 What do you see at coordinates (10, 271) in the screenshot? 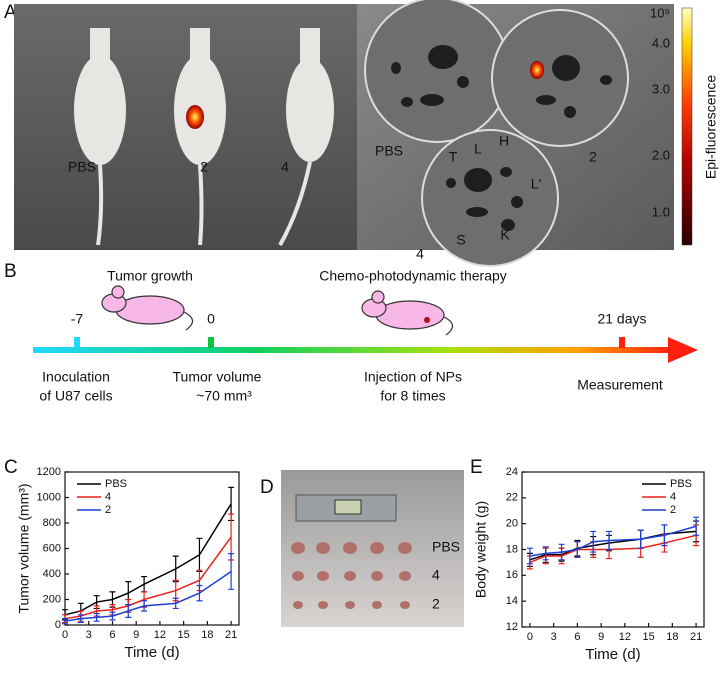
I see `panel-label: B` at bounding box center [10, 271].